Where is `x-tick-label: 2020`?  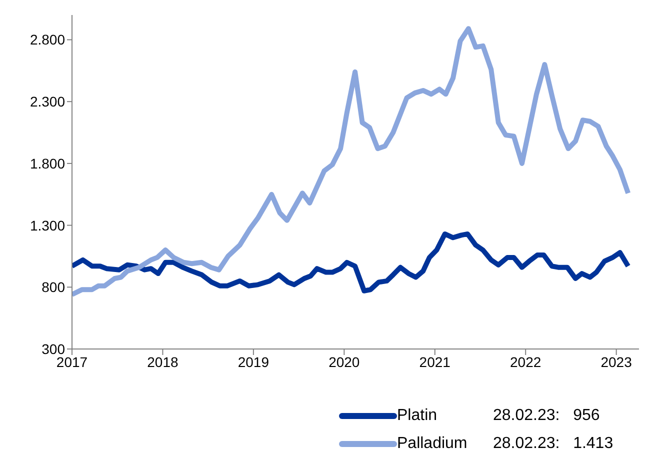 x-tick-label: 2020 is located at coordinates (344, 362).